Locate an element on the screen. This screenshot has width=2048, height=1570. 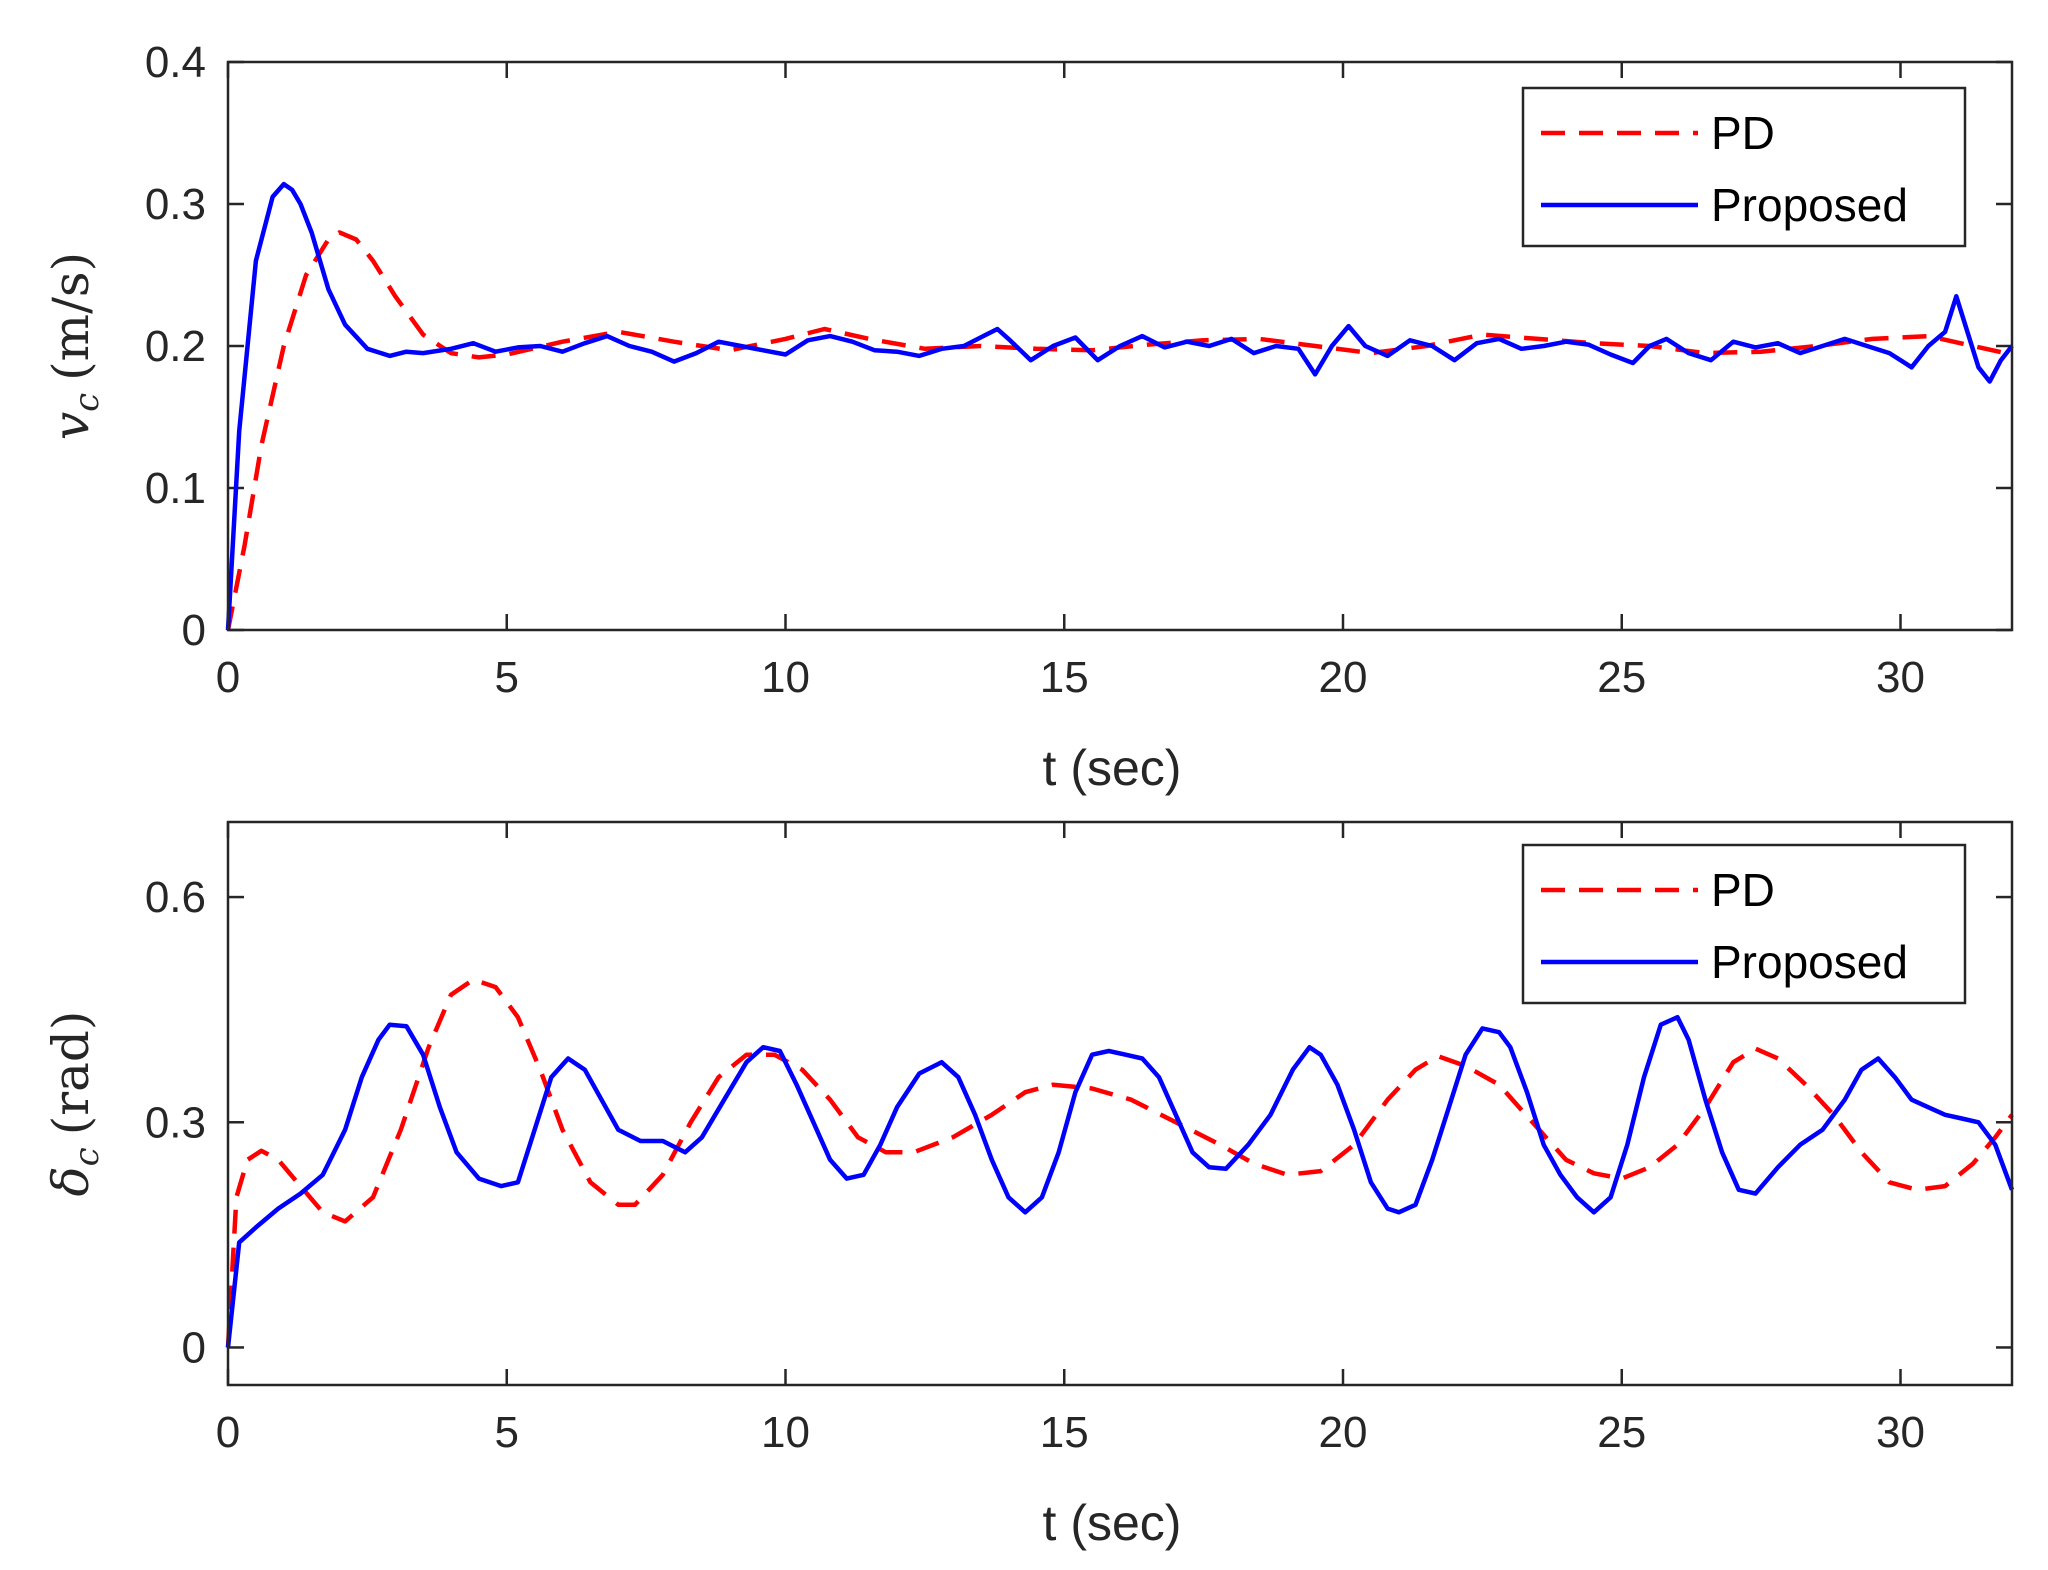
ytick-label: 0.4 is located at coordinates (175, 62).